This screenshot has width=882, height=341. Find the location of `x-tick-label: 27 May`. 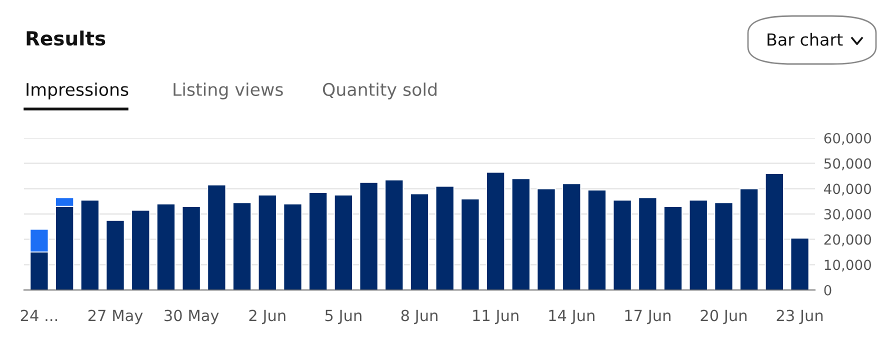

x-tick-label: 27 May is located at coordinates (115, 317).